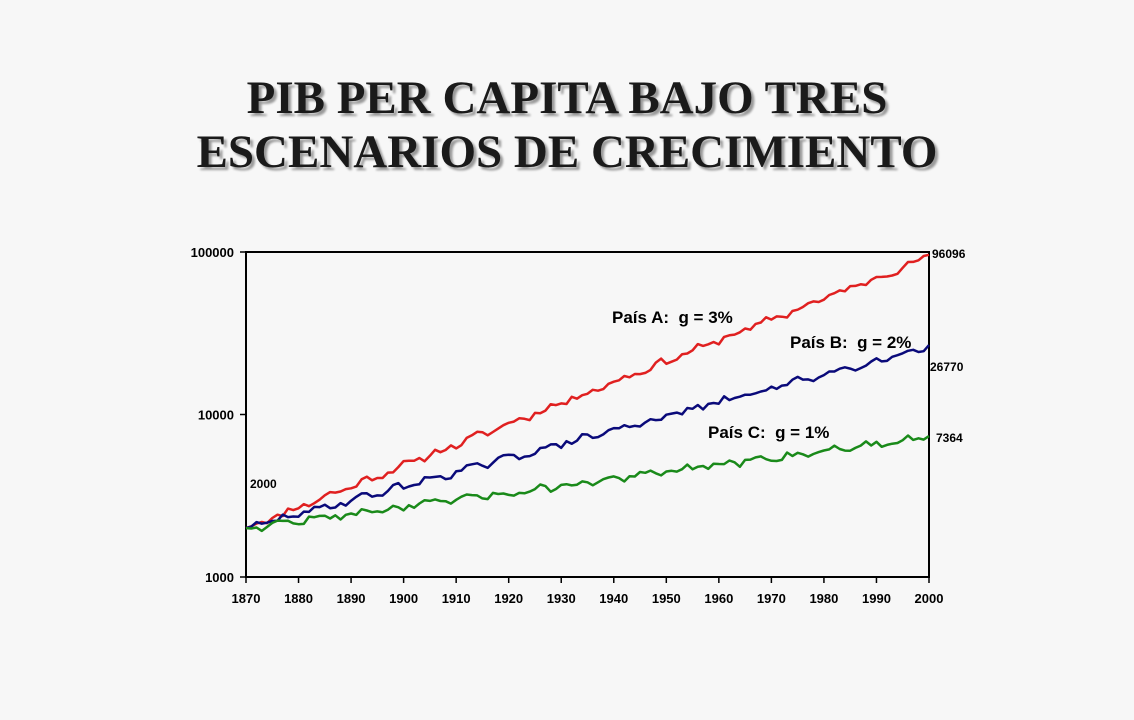 Image resolution: width=1134 pixels, height=720 pixels. Describe the element at coordinates (768, 432) in the screenshot. I see `series-label-c: País C: g = 1%` at that location.